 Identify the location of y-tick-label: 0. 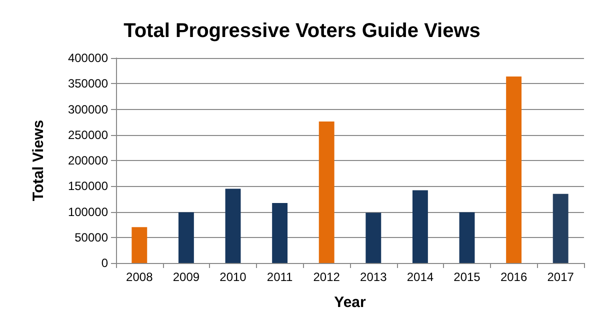
(104, 263).